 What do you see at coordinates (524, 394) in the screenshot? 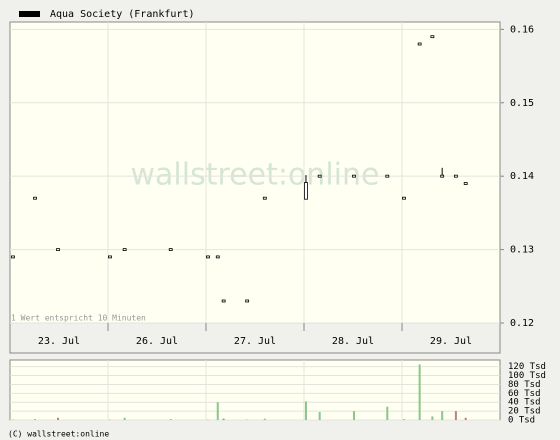
I see `volume-tick-label: 60 Tsd` at bounding box center [524, 394].